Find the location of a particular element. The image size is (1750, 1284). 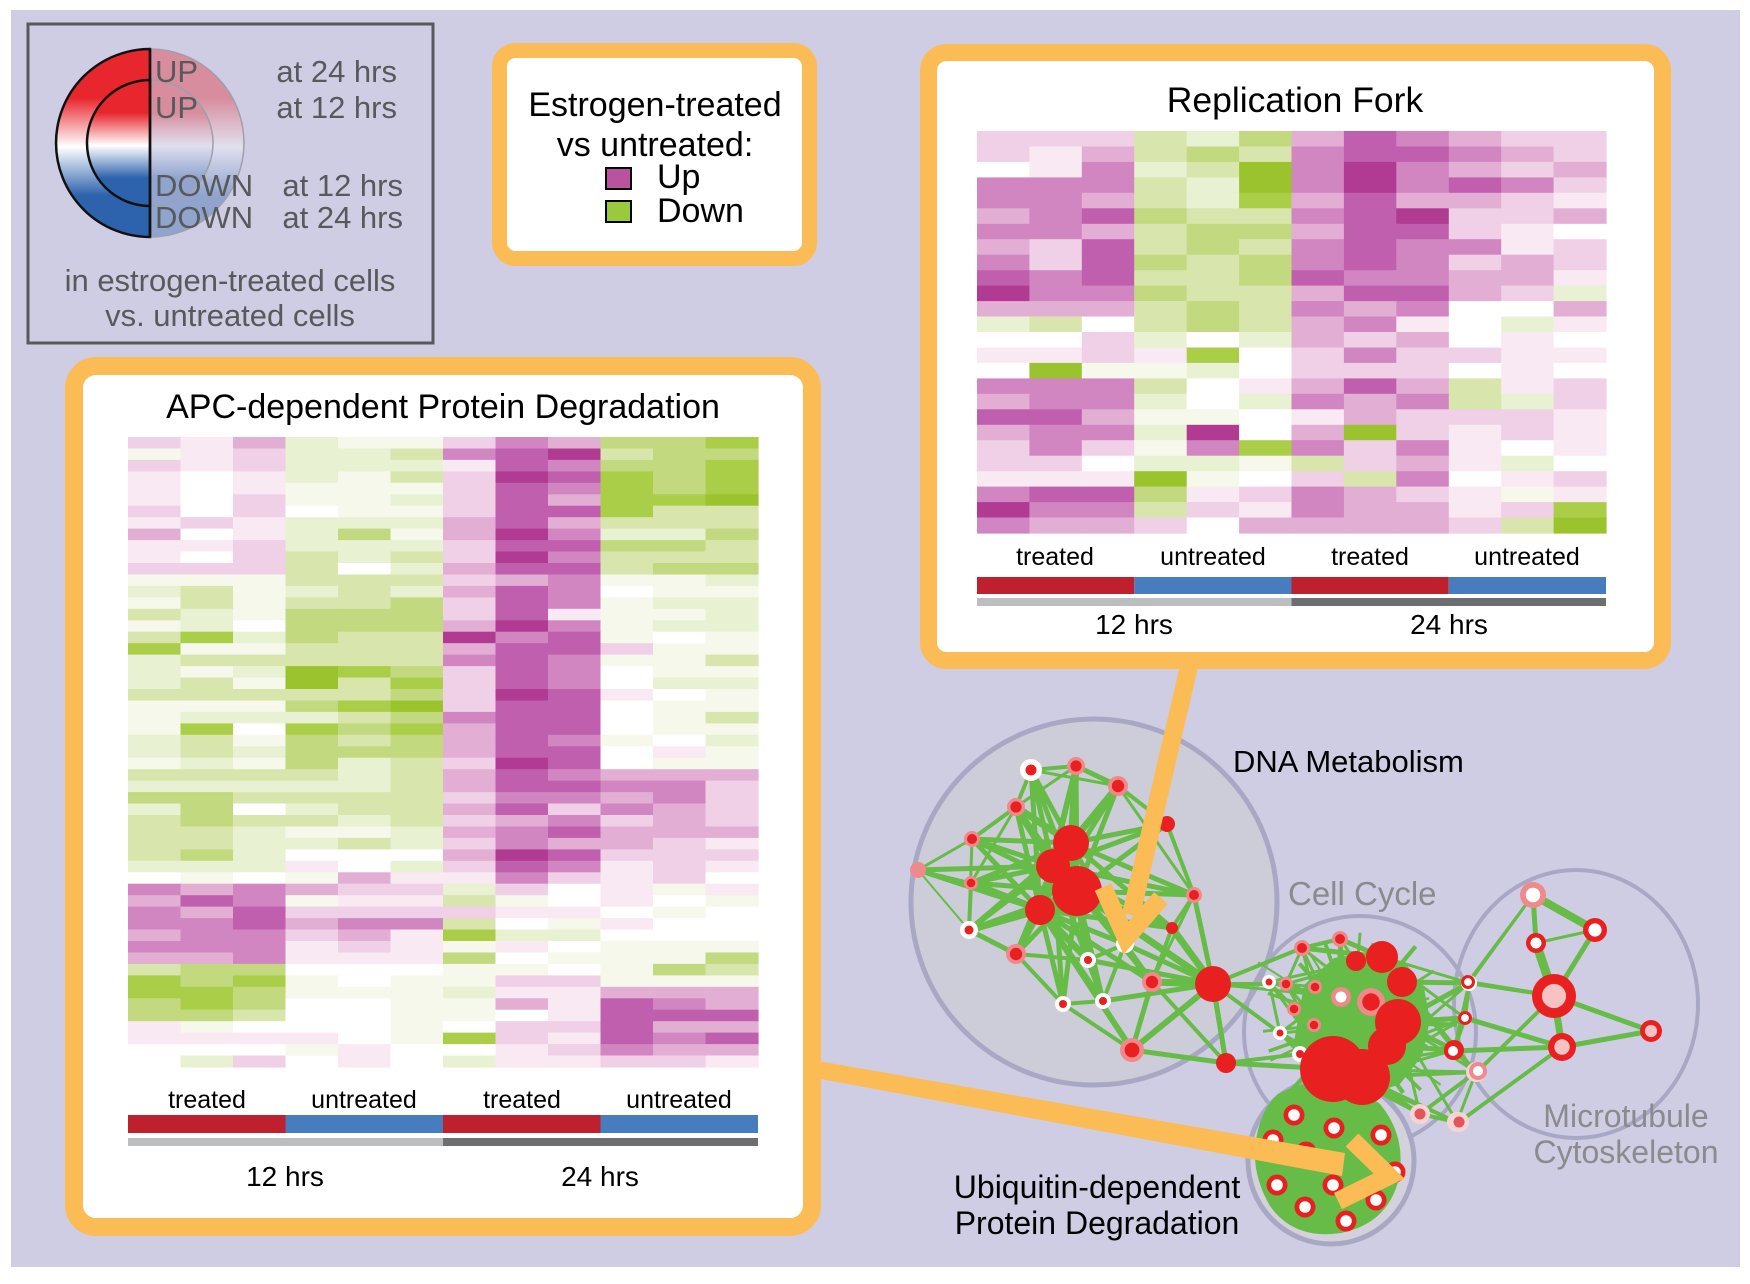

svg-text: vs untreated: is located at coordinates (655, 145).